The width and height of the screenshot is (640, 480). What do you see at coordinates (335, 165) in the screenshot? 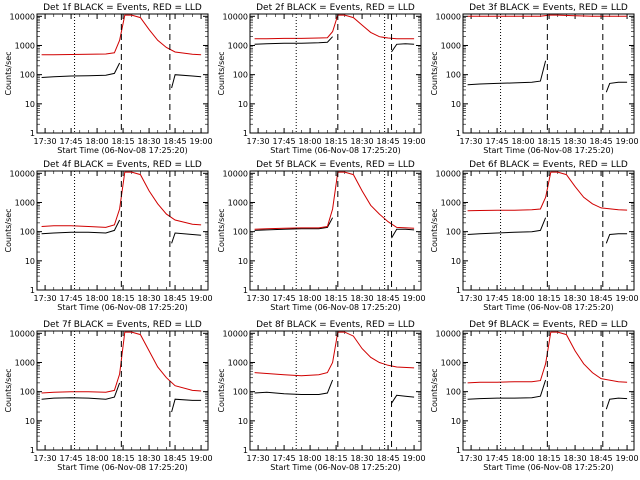
I see `panel-title: Det 5f BLACK = Events, RED = LLD` at bounding box center [335, 165].